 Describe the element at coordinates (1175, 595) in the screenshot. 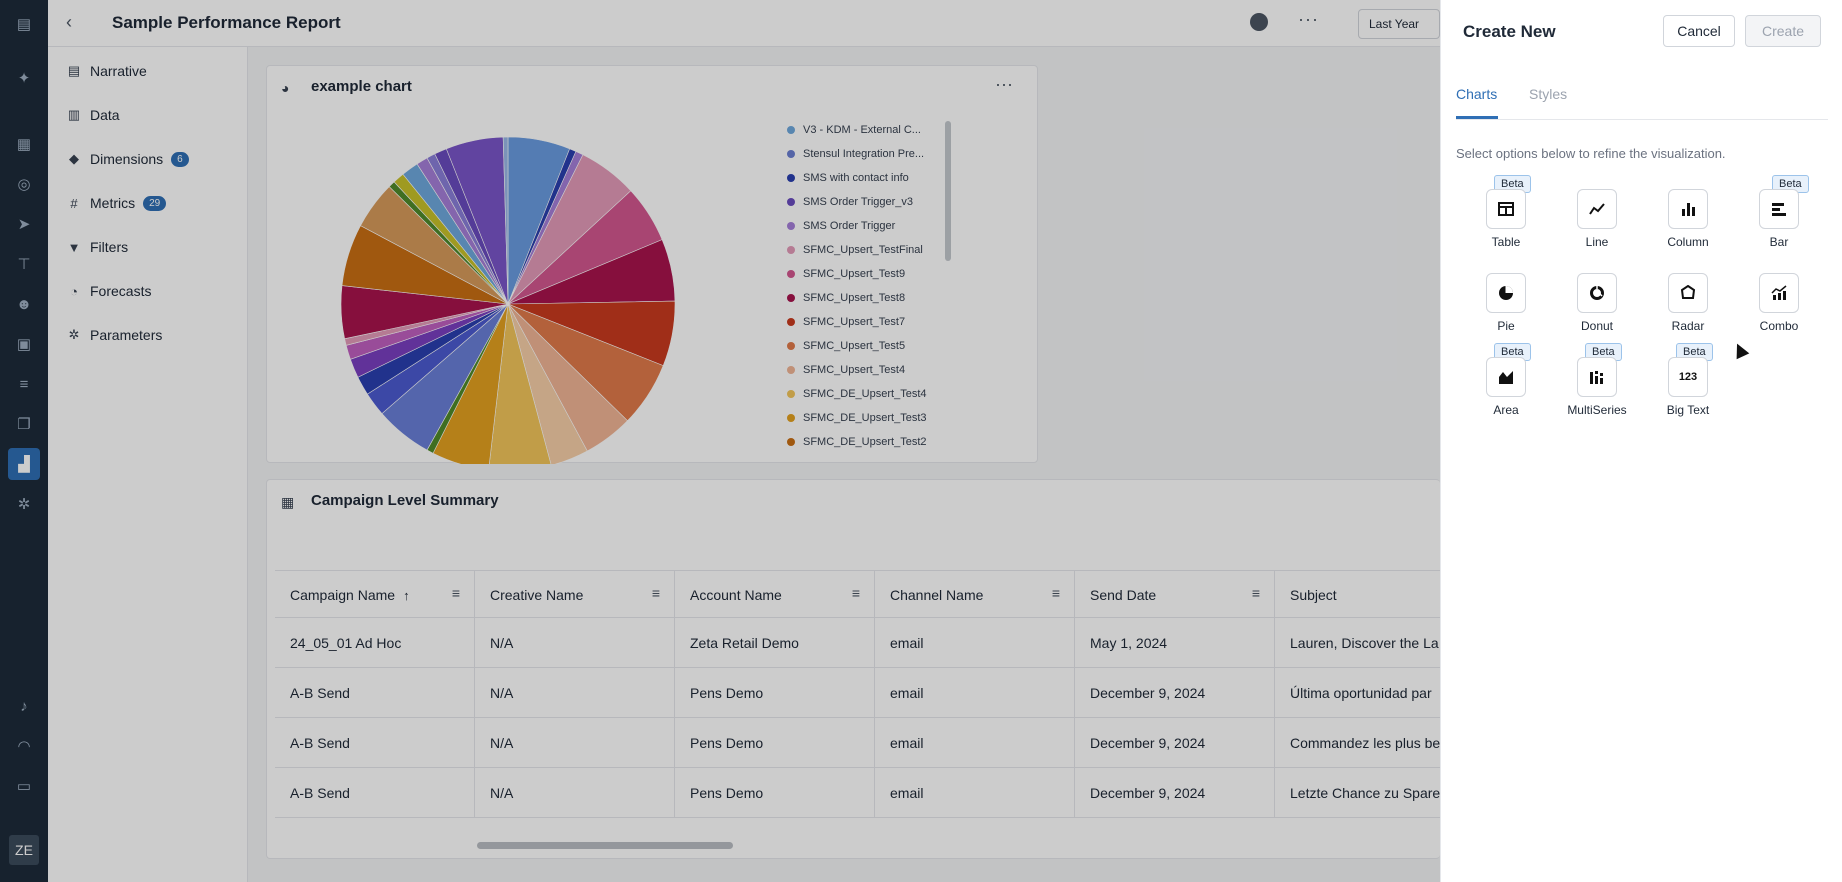

I see `column-header-send-date: Send Date ≡` at that location.